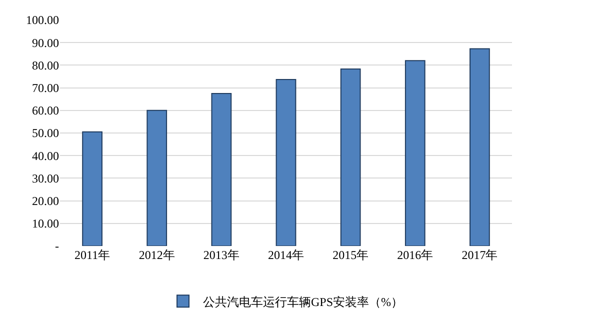 The height and width of the screenshot is (328, 600). What do you see at coordinates (480, 255) in the screenshot?
I see `x-tick-label: 2017年` at bounding box center [480, 255].